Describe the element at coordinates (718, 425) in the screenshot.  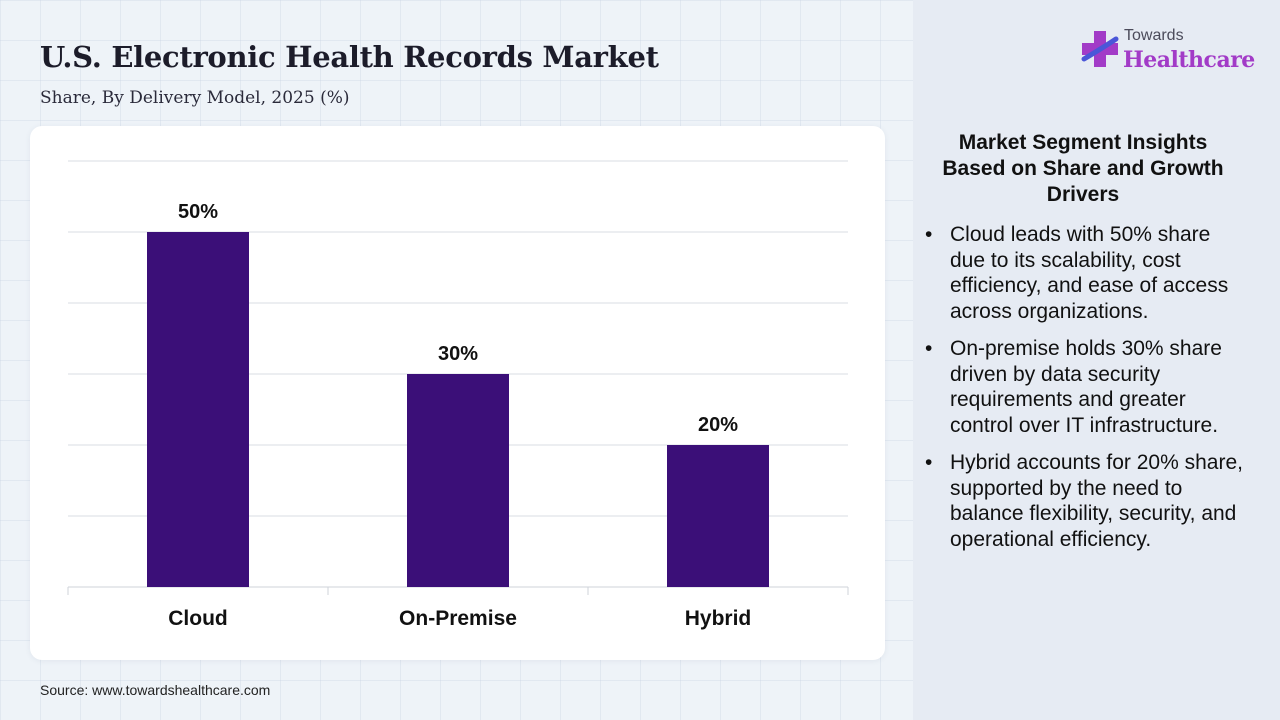
I see `data-label: 20%` at that location.